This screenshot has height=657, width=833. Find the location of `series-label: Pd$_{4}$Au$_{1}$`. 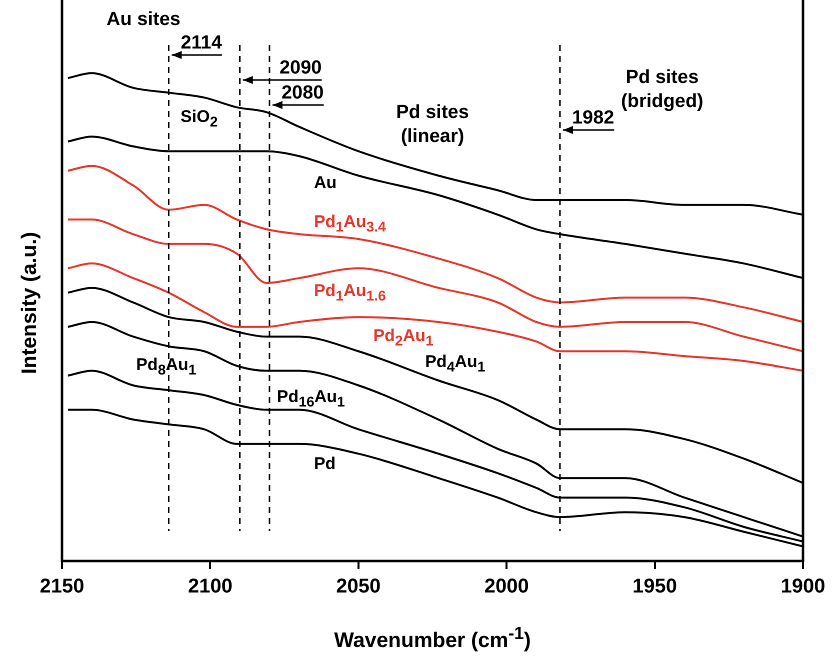

series-label: Pd$_{4}$Au$_{1}$ is located at coordinates (455, 364).